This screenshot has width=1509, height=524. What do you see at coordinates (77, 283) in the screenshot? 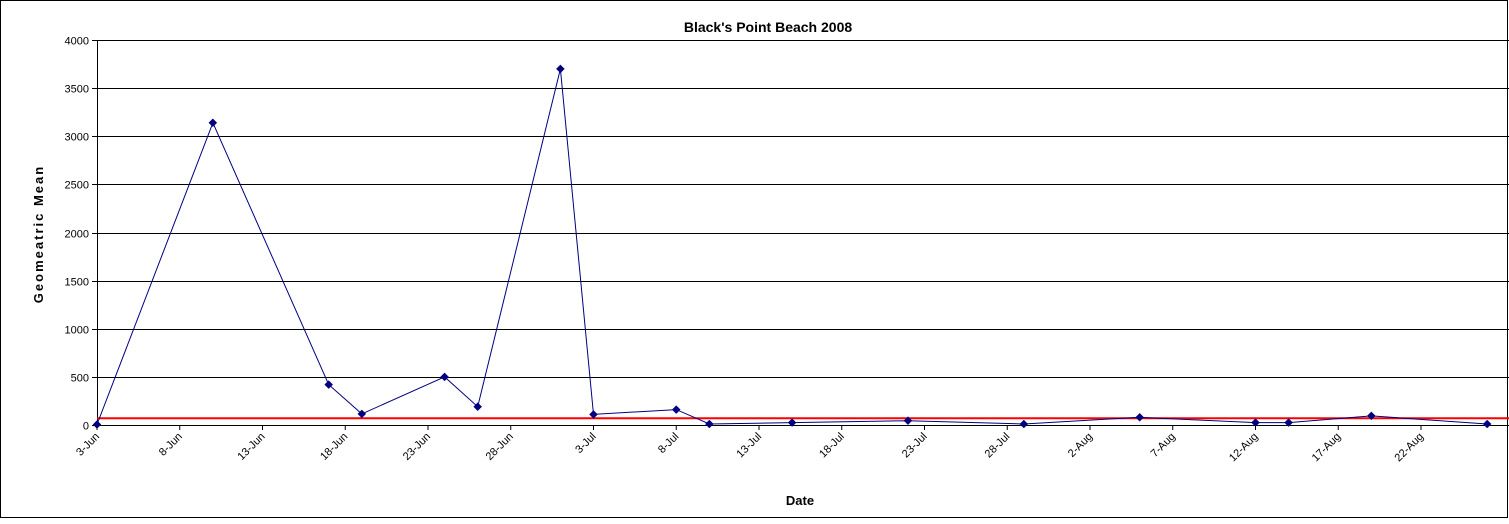
I see `y-tick-label: 1500` at bounding box center [77, 283].